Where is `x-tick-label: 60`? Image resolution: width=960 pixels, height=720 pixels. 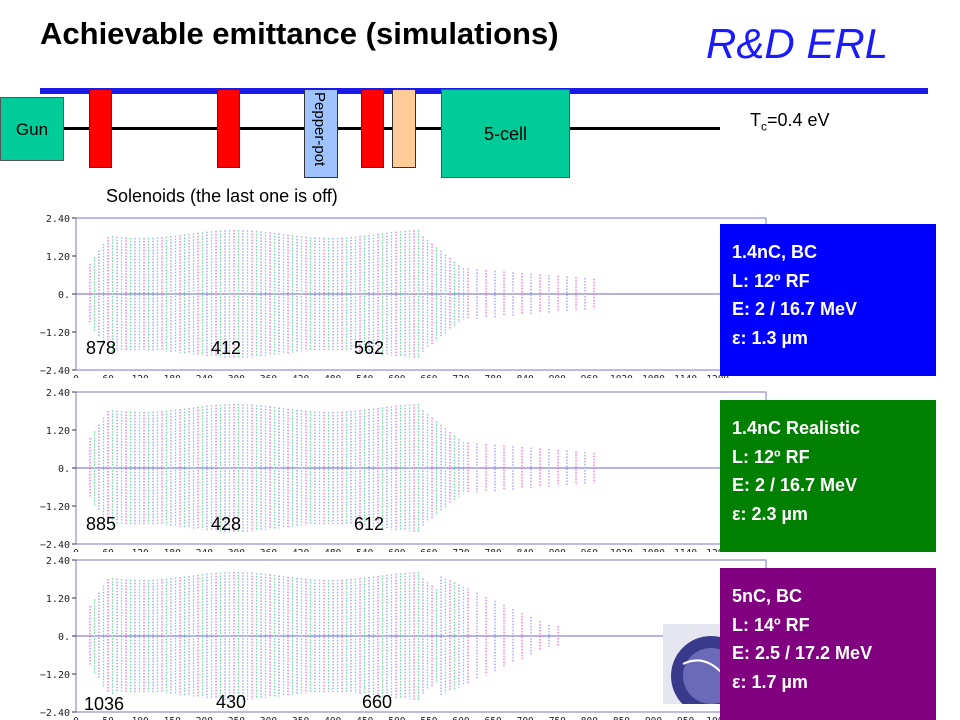 x-tick-label: 60 is located at coordinates (108, 550).